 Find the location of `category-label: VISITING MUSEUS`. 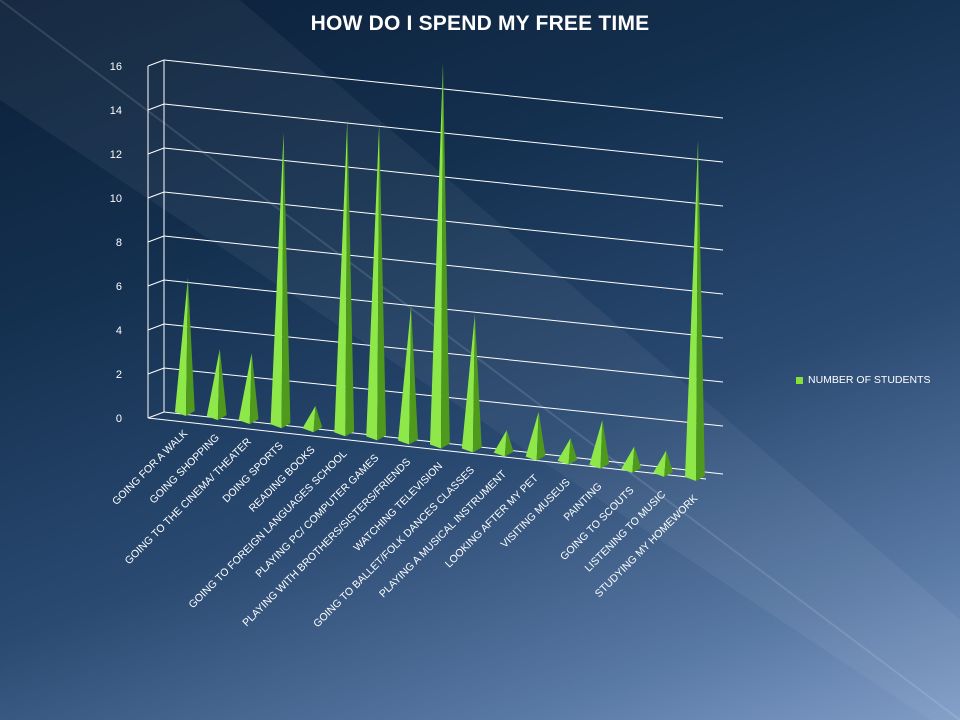

category-label: VISITING MUSEUS is located at coordinates (536, 513).